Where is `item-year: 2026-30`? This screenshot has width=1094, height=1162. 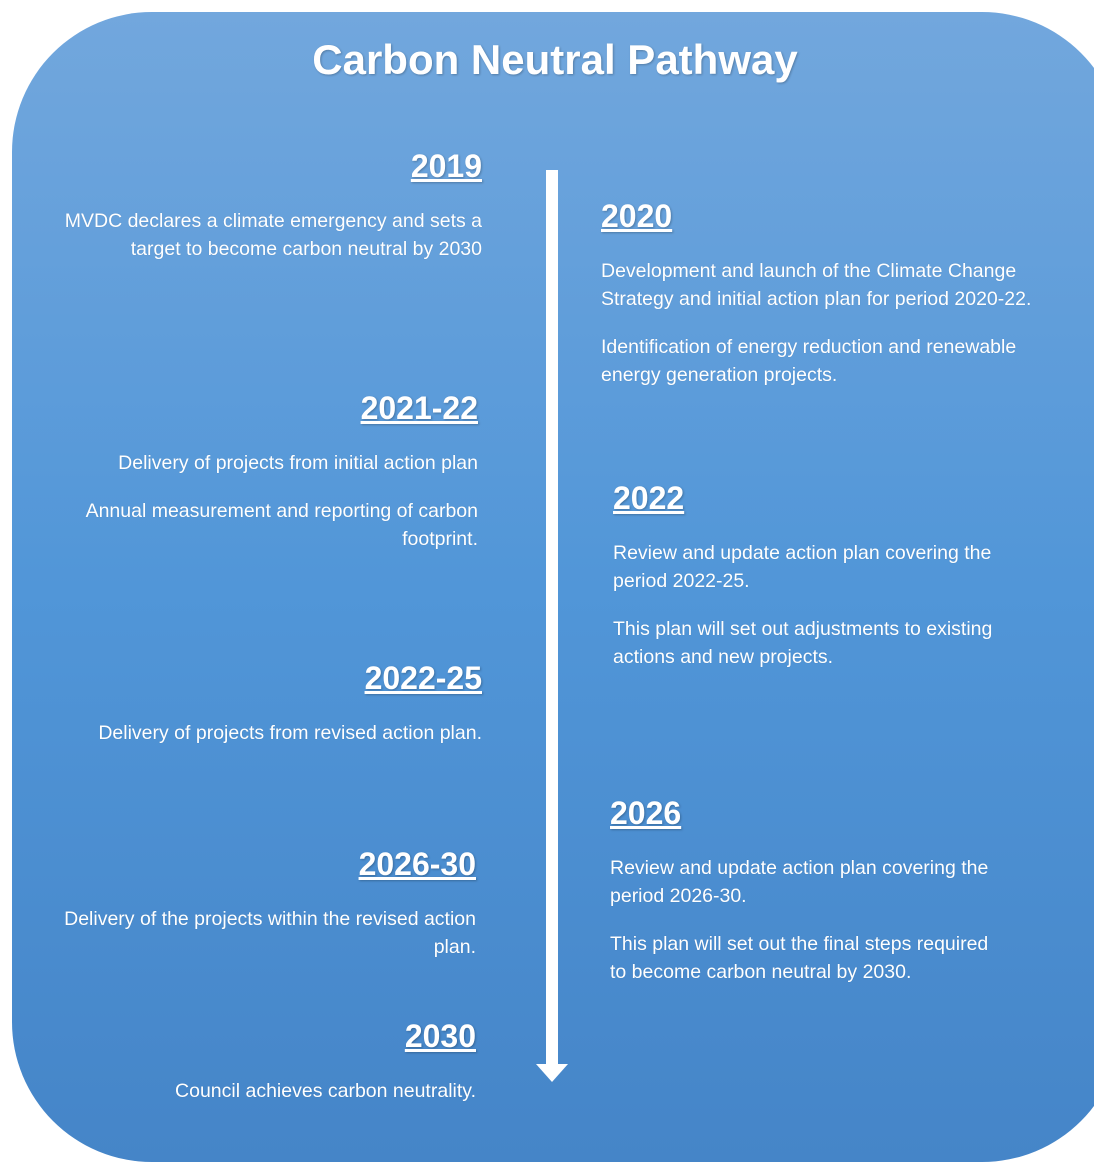
item-year: 2026-30 is located at coordinates (417, 864).